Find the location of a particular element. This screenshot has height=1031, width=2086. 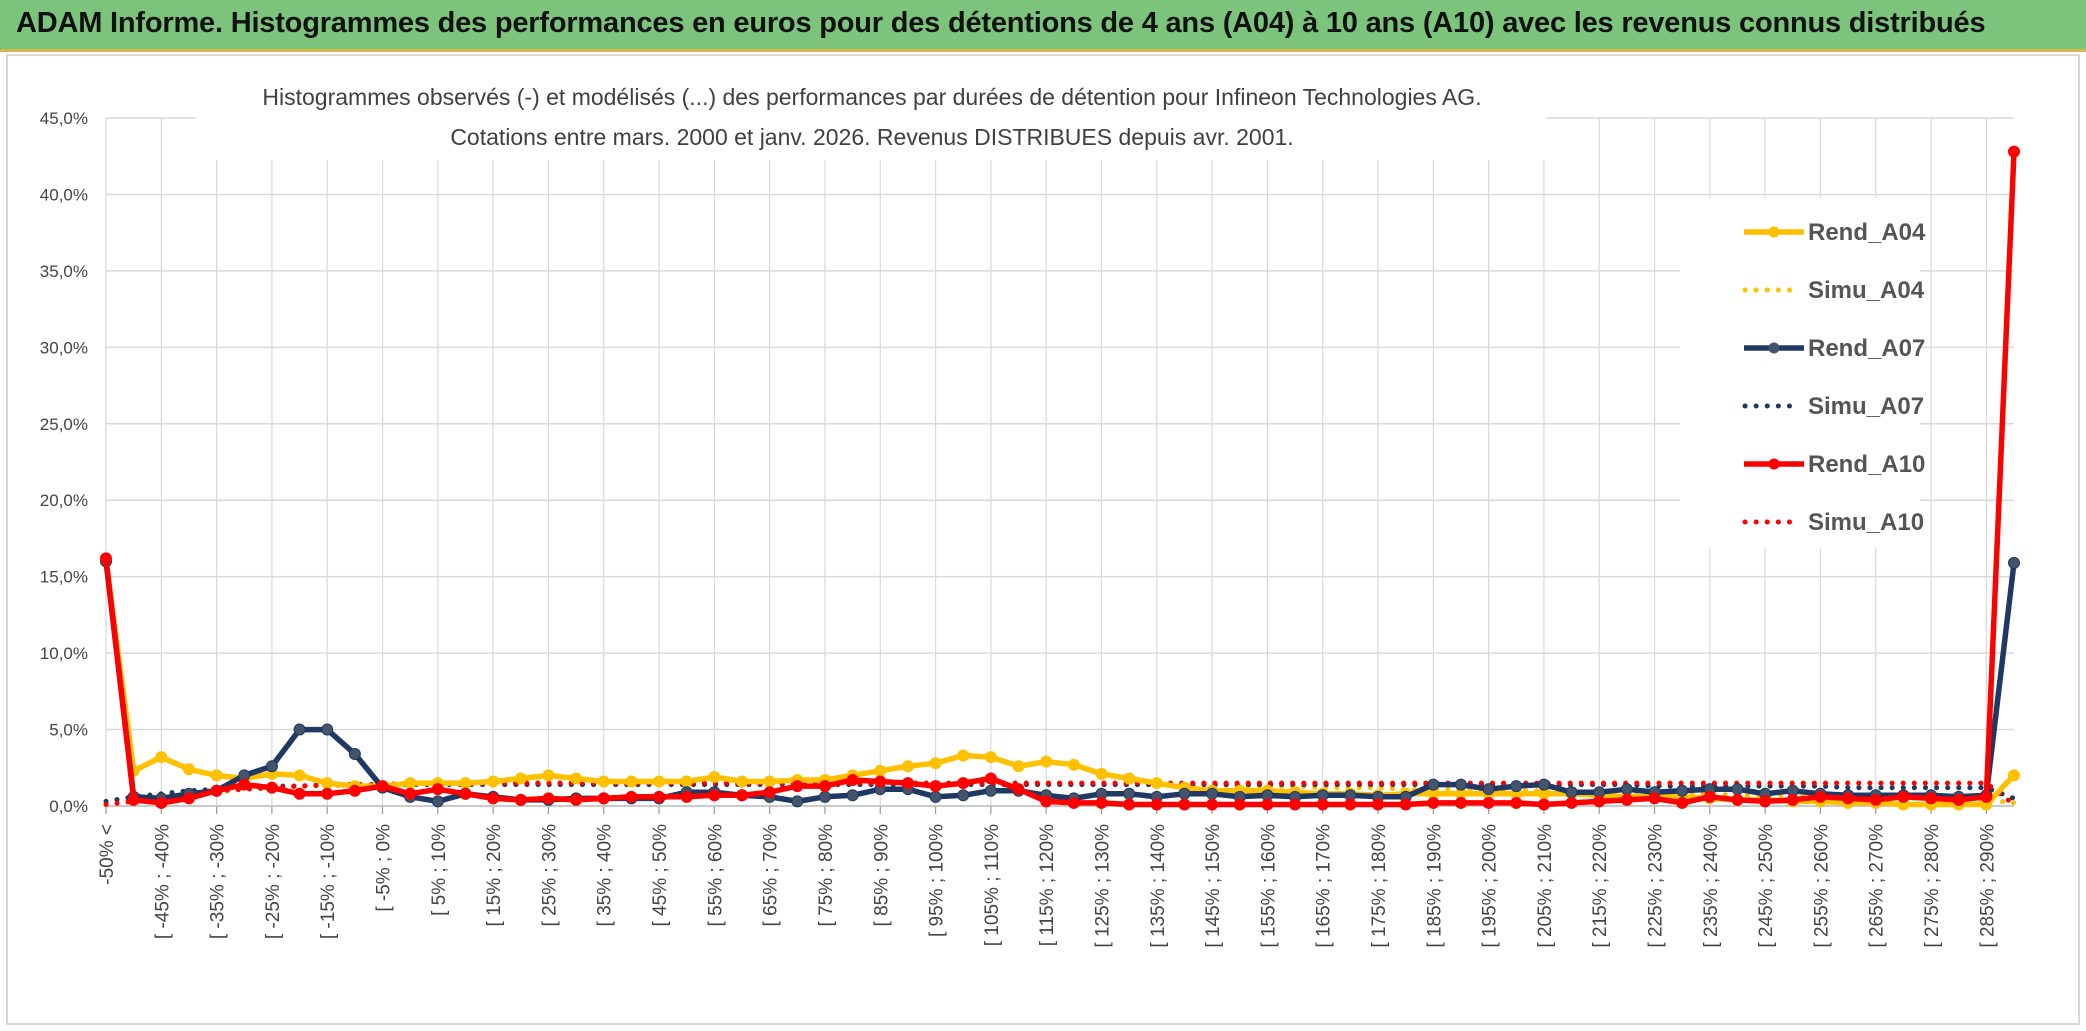

y-tick-label: 15,0% is located at coordinates (64, 577).